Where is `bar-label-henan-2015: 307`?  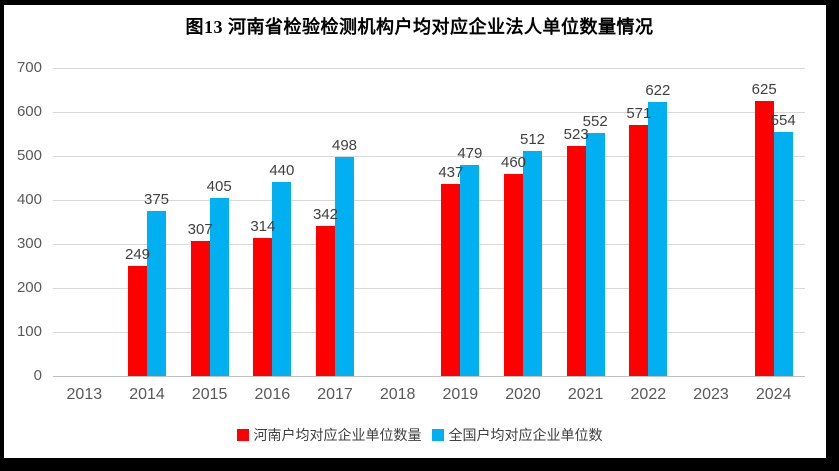
bar-label-henan-2015: 307 is located at coordinates (200, 229).